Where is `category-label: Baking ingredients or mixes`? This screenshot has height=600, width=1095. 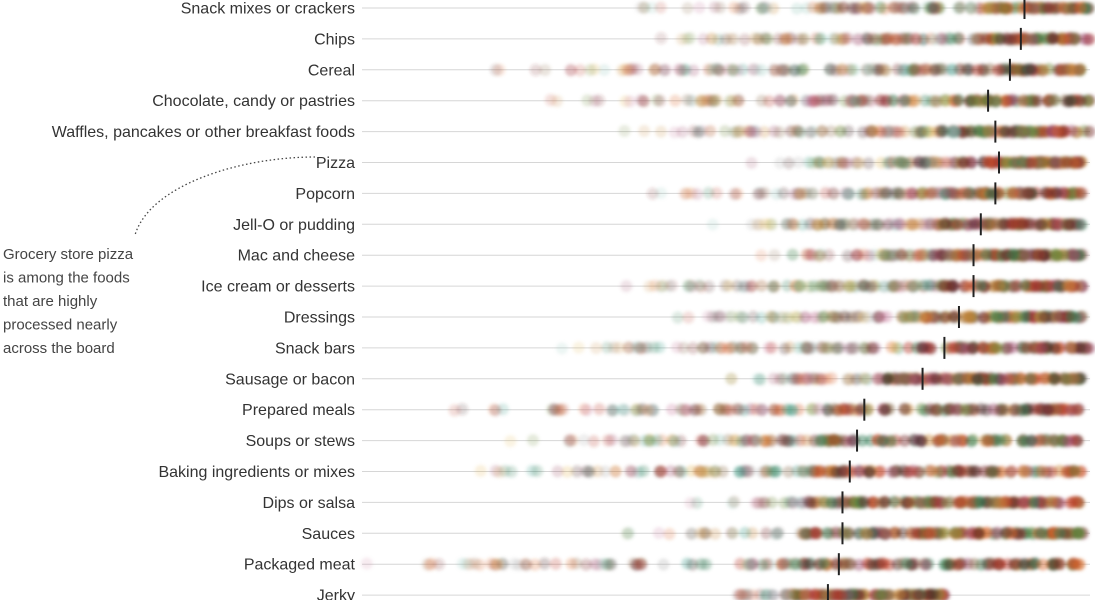
category-label: Baking ingredients or mixes is located at coordinates (256, 472).